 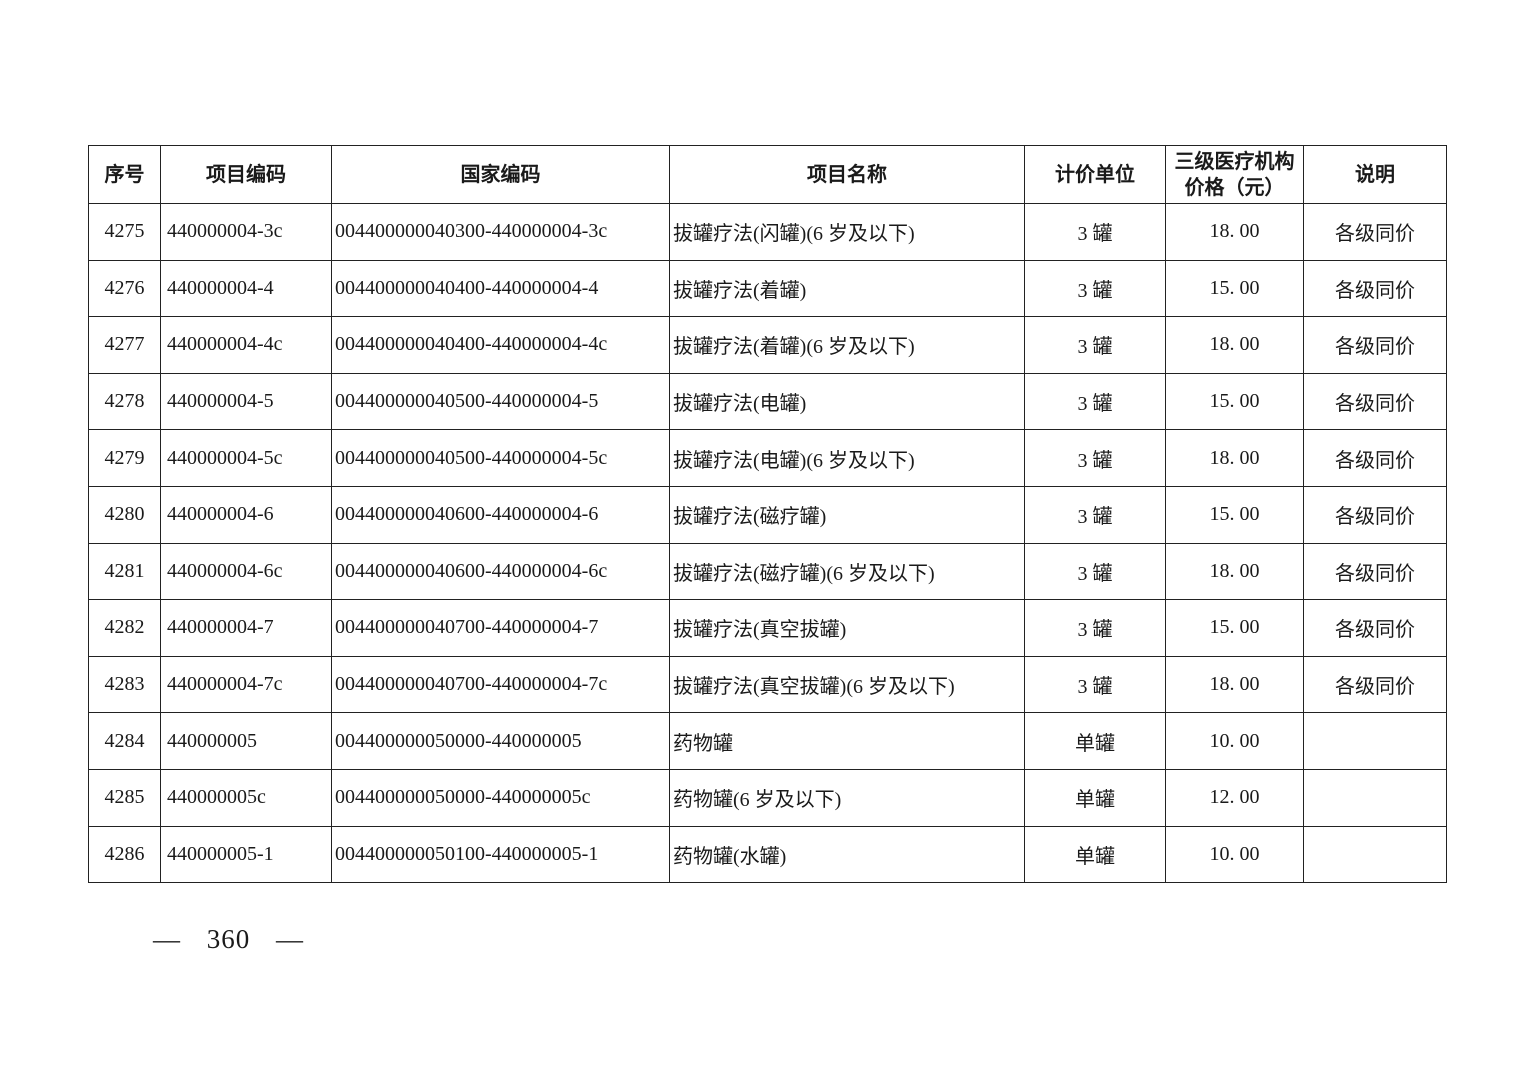 I want to click on cell-item-code: 440000004-7c, so click(x=246, y=684).